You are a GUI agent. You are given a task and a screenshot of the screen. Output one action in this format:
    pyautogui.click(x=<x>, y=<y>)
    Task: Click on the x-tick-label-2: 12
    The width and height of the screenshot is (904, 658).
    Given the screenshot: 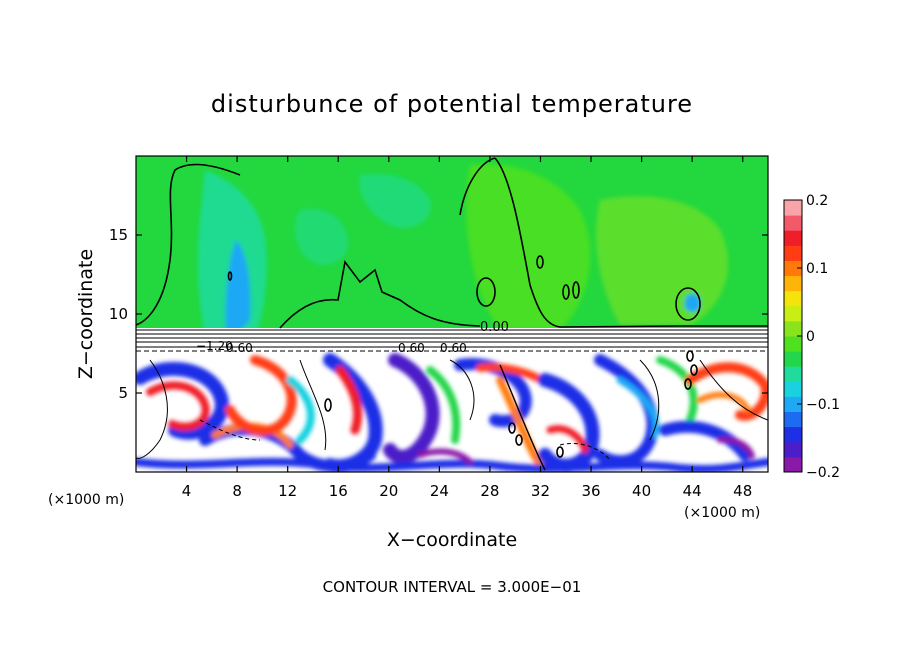 What is the action you would take?
    pyautogui.click(x=287, y=491)
    